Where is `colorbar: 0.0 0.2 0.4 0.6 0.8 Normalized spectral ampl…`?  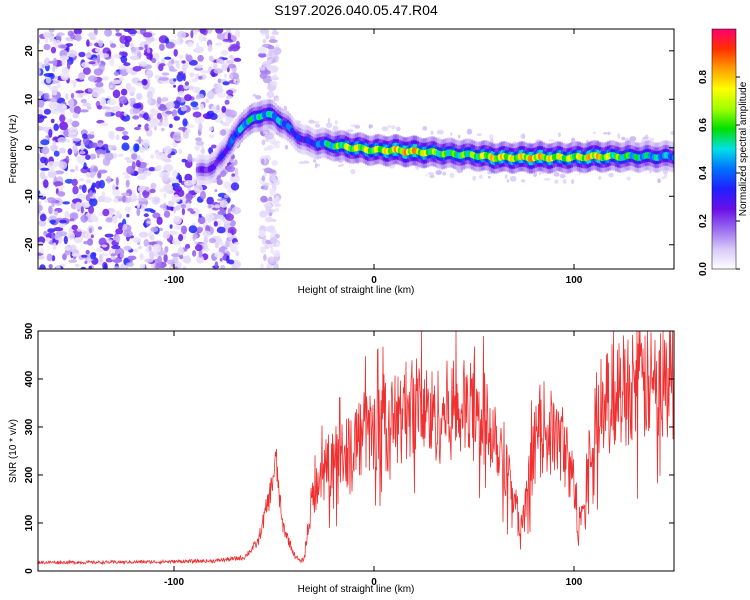 colorbar: 0.0 0.2 0.4 0.6 0.8 Normalized spectral ampl… is located at coordinates (723, 152).